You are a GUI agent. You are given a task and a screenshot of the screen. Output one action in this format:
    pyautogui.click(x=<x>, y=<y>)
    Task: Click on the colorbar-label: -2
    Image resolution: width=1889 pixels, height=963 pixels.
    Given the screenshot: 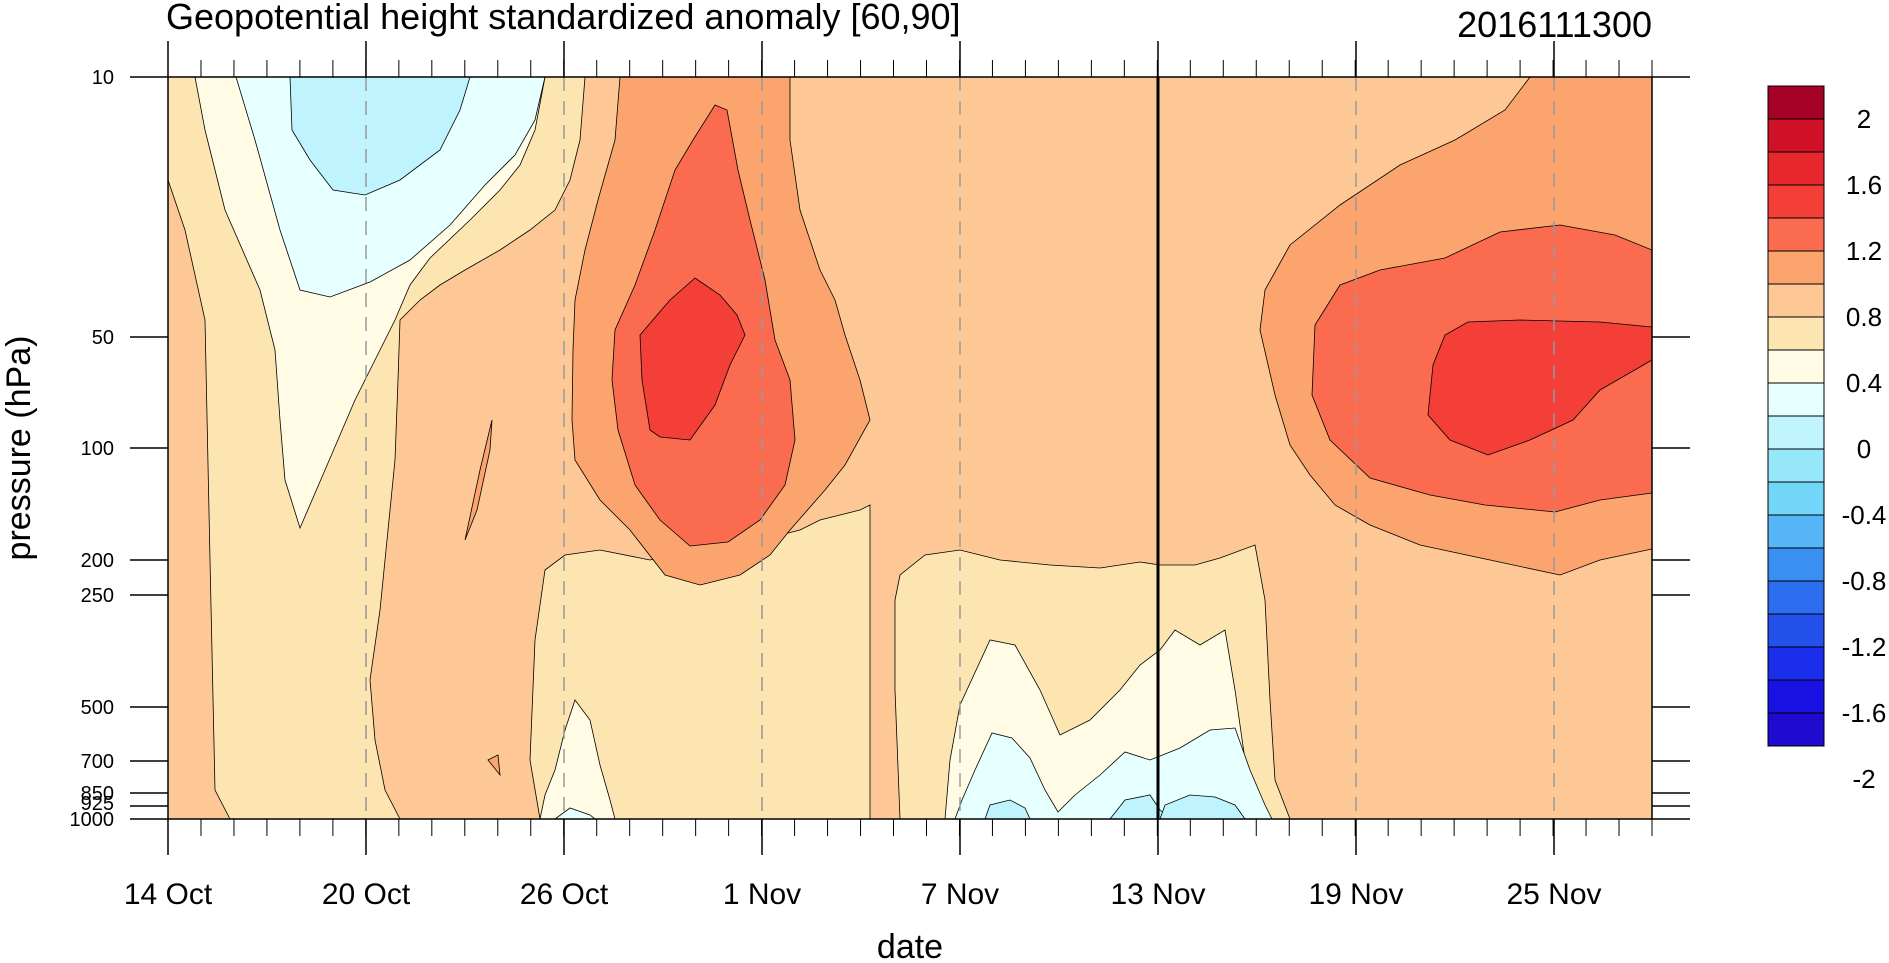 What is the action you would take?
    pyautogui.click(x=1863, y=779)
    